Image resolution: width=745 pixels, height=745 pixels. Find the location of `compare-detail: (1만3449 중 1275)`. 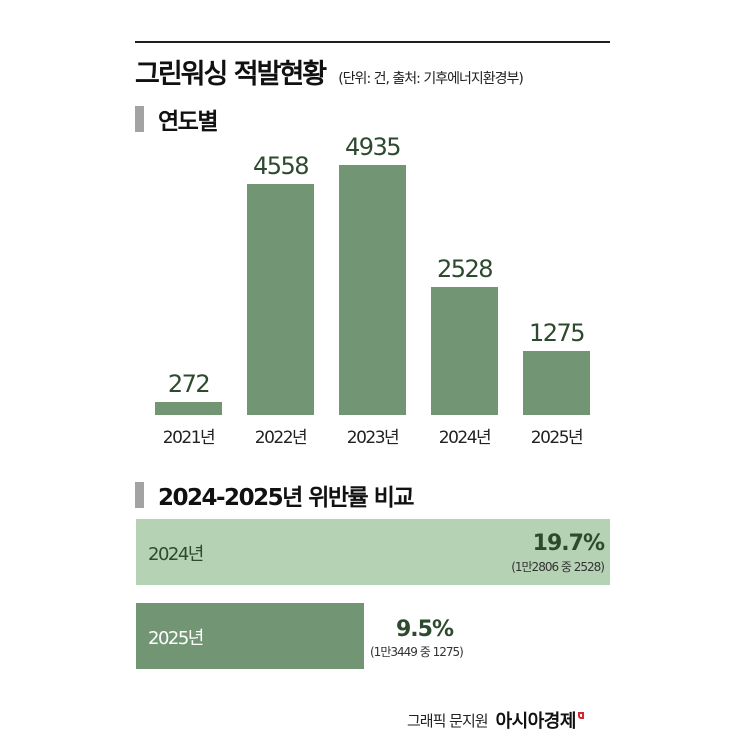

compare-detail: (1만3449 중 1275) is located at coordinates (417, 652).